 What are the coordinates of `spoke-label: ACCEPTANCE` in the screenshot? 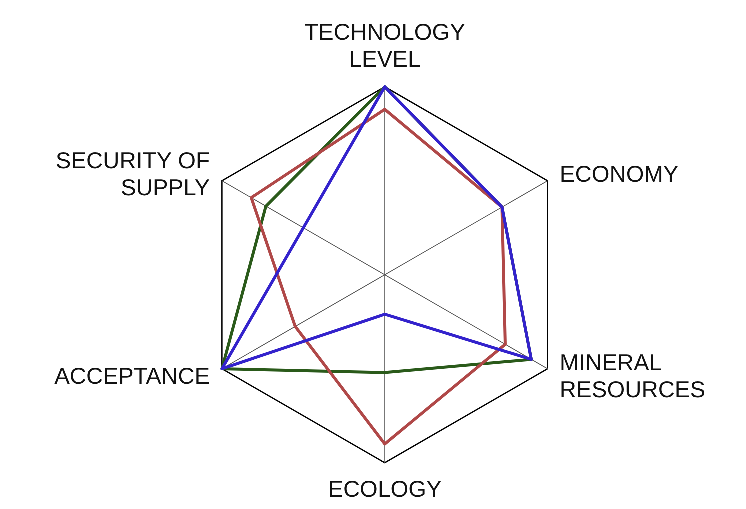 It's located at (132, 376).